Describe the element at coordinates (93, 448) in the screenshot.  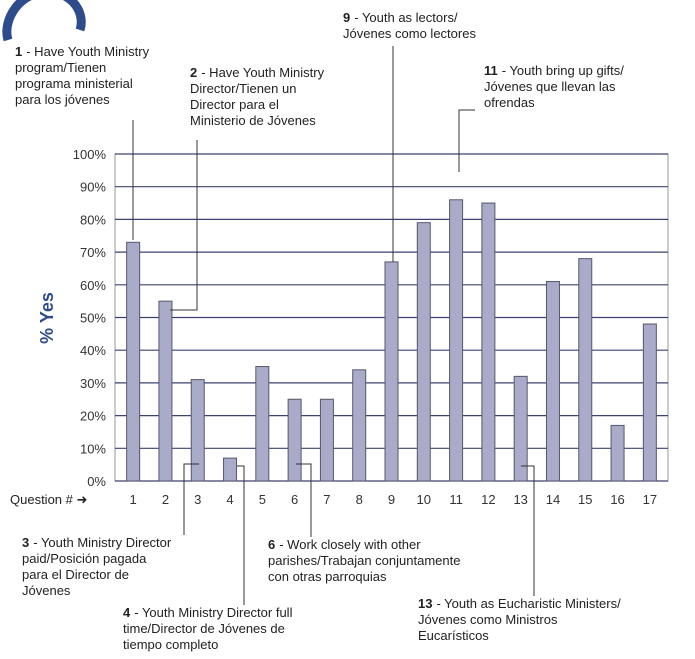
I see `y-tick-label: 10%` at that location.